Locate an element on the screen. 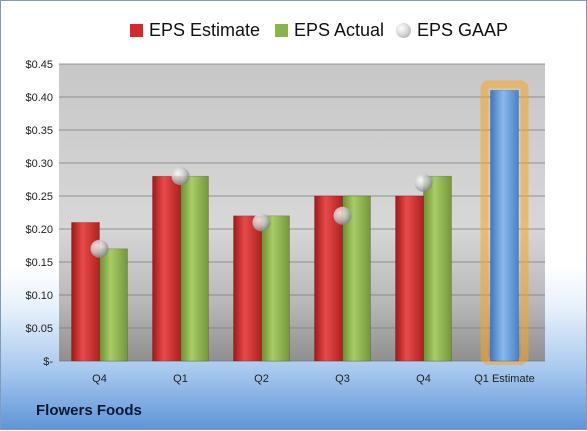  bar-eps-estimate-q2 is located at coordinates (247, 288).